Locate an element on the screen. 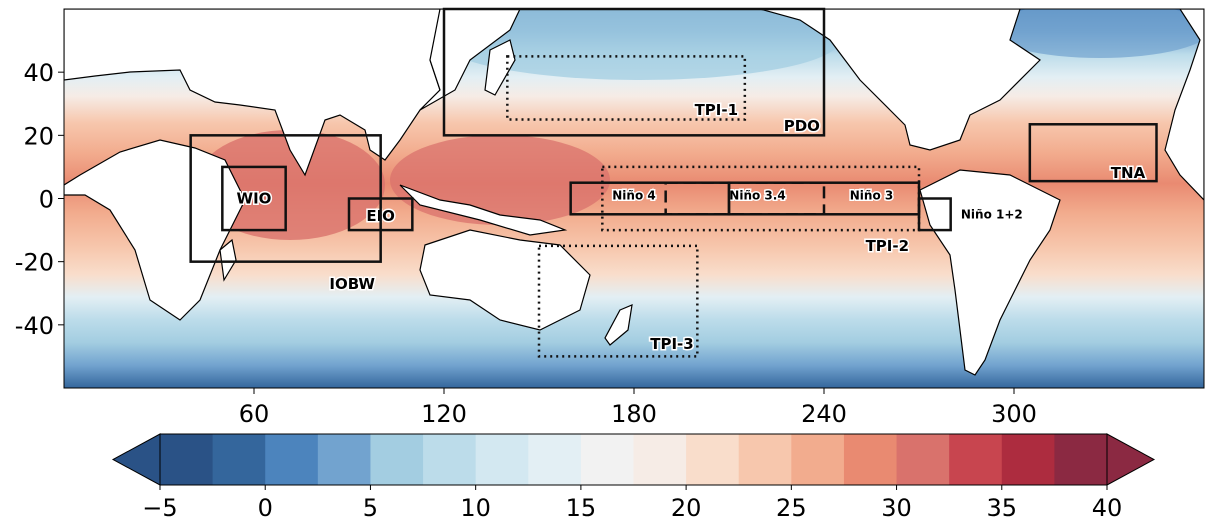 Image resolution: width=1214 pixels, height=532 pixels. longitude-axis: 60 120 180 240 300 is located at coordinates (638, 408).